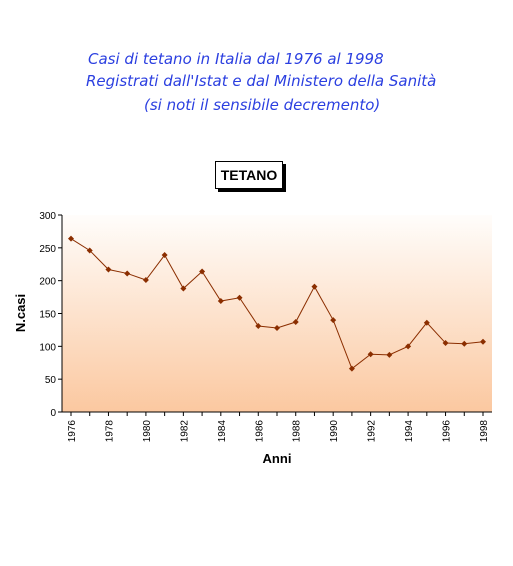 The width and height of the screenshot is (513, 566). I want to click on x-tick-label: 1980, so click(147, 431).